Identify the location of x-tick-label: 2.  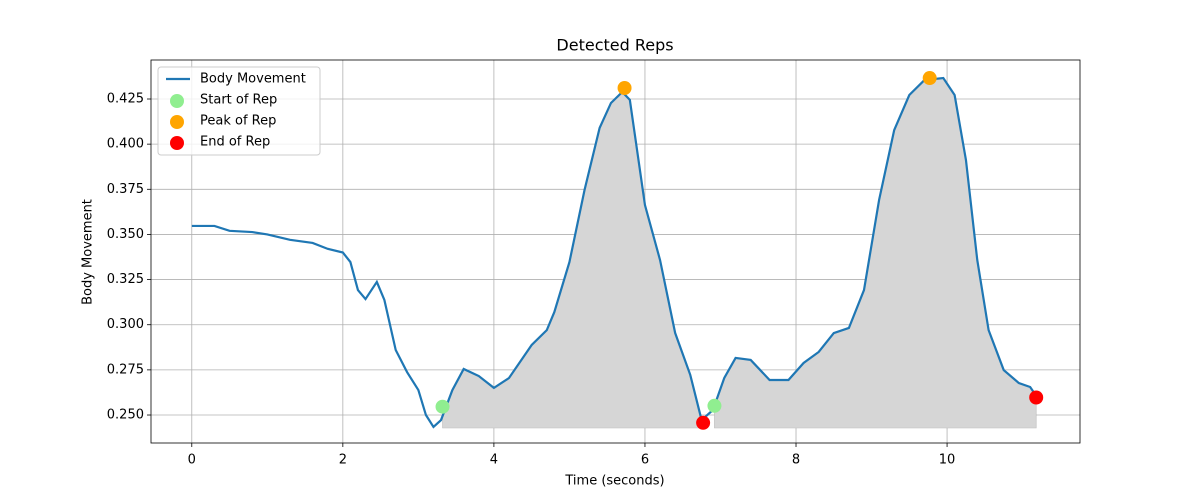
(343, 460).